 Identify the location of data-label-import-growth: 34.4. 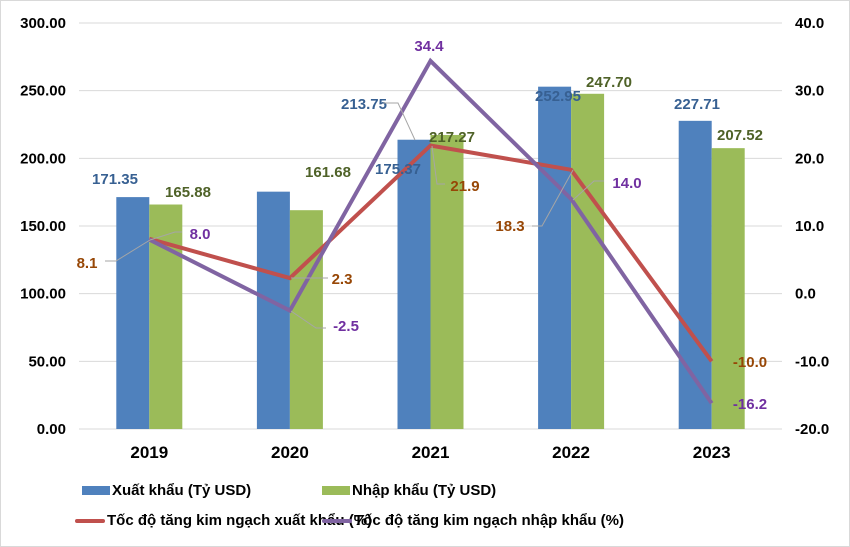
(429, 46).